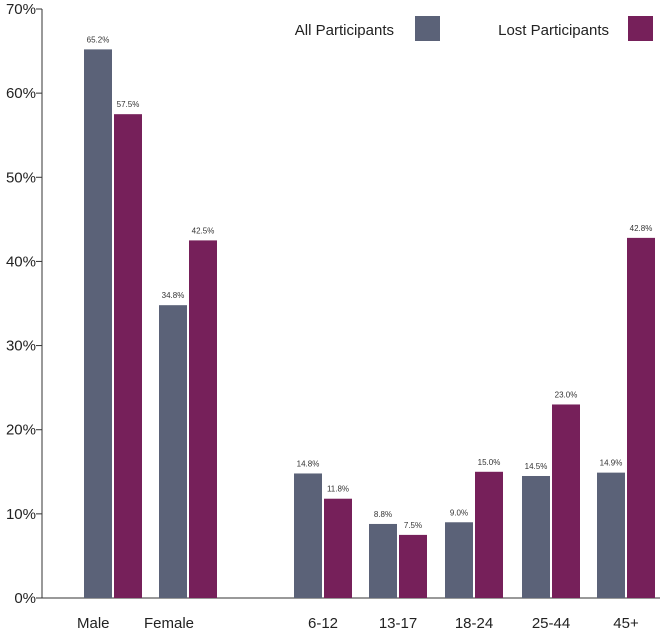  I want to click on data-label: 42.8%, so click(641, 228).